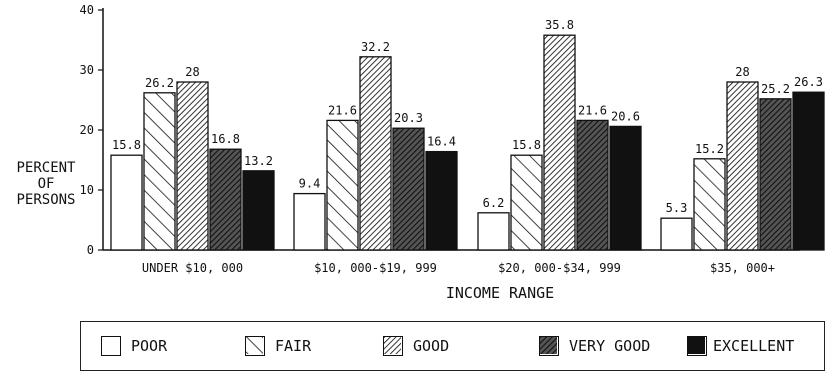 This screenshot has height=375, width=835. What do you see at coordinates (775, 89) in the screenshot?
I see `data-label: 25.2` at bounding box center [775, 89].